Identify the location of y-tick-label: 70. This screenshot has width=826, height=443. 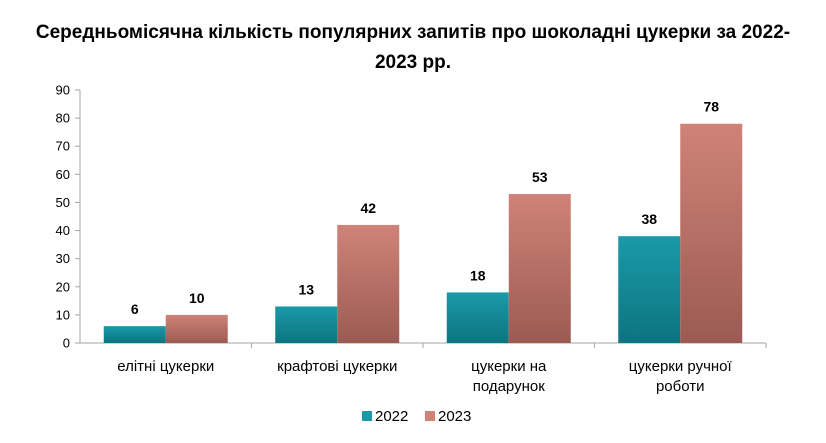
(63, 146).